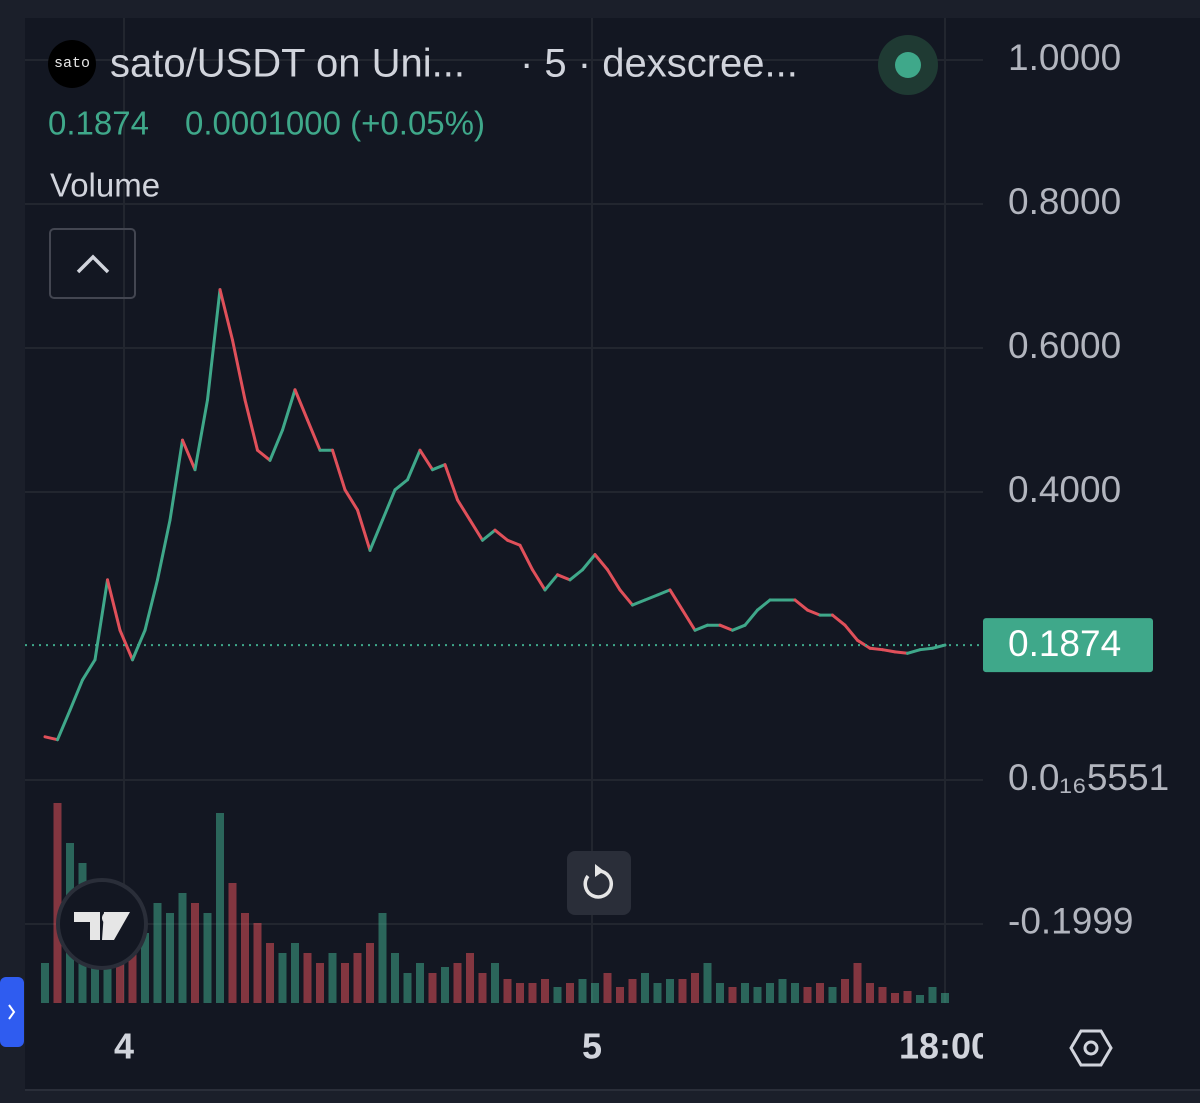 This screenshot has height=1103, width=1200. I want to click on tv-logo-dot, so click(108, 918).